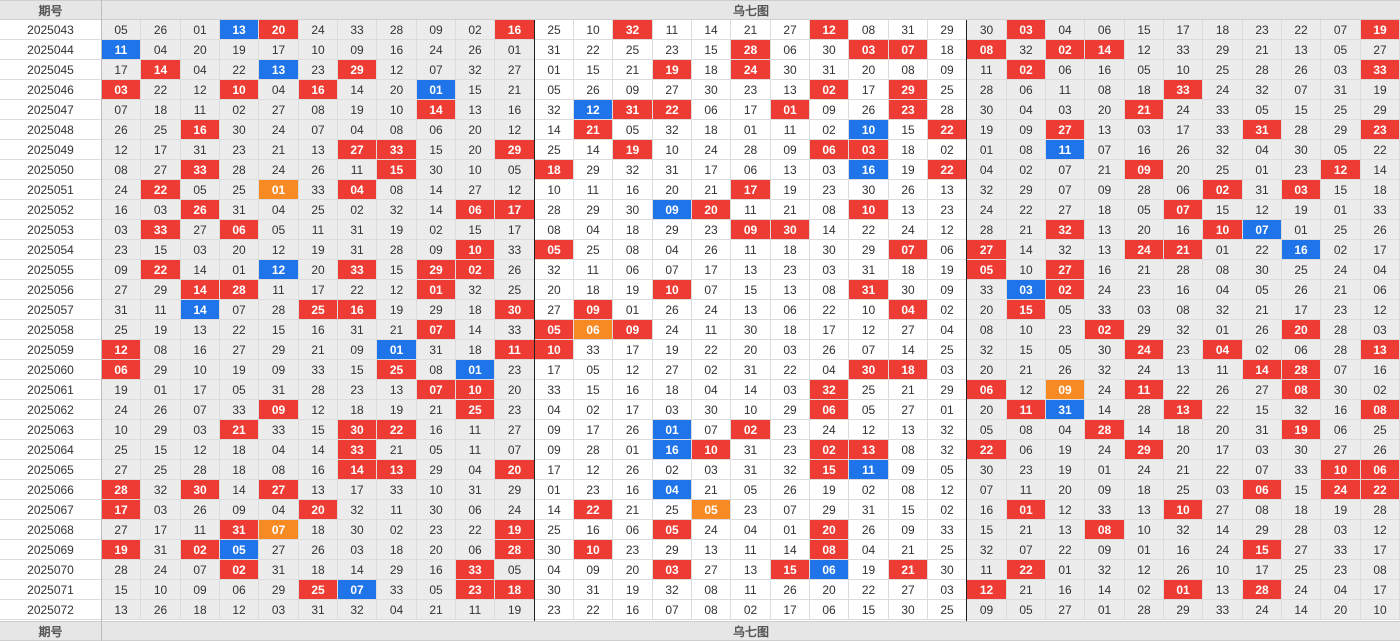 This screenshot has width=1400, height=641. Describe the element at coordinates (515, 30) in the screenshot. I see `highlighted-number-cell: 16` at that location.